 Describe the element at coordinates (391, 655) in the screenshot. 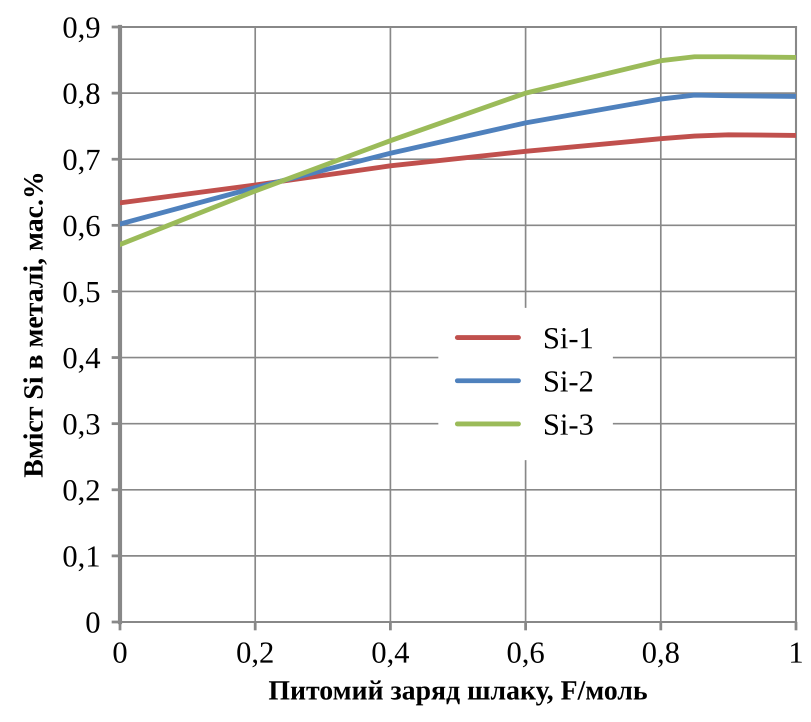

I see `x-tick-label: 0,4` at that location.